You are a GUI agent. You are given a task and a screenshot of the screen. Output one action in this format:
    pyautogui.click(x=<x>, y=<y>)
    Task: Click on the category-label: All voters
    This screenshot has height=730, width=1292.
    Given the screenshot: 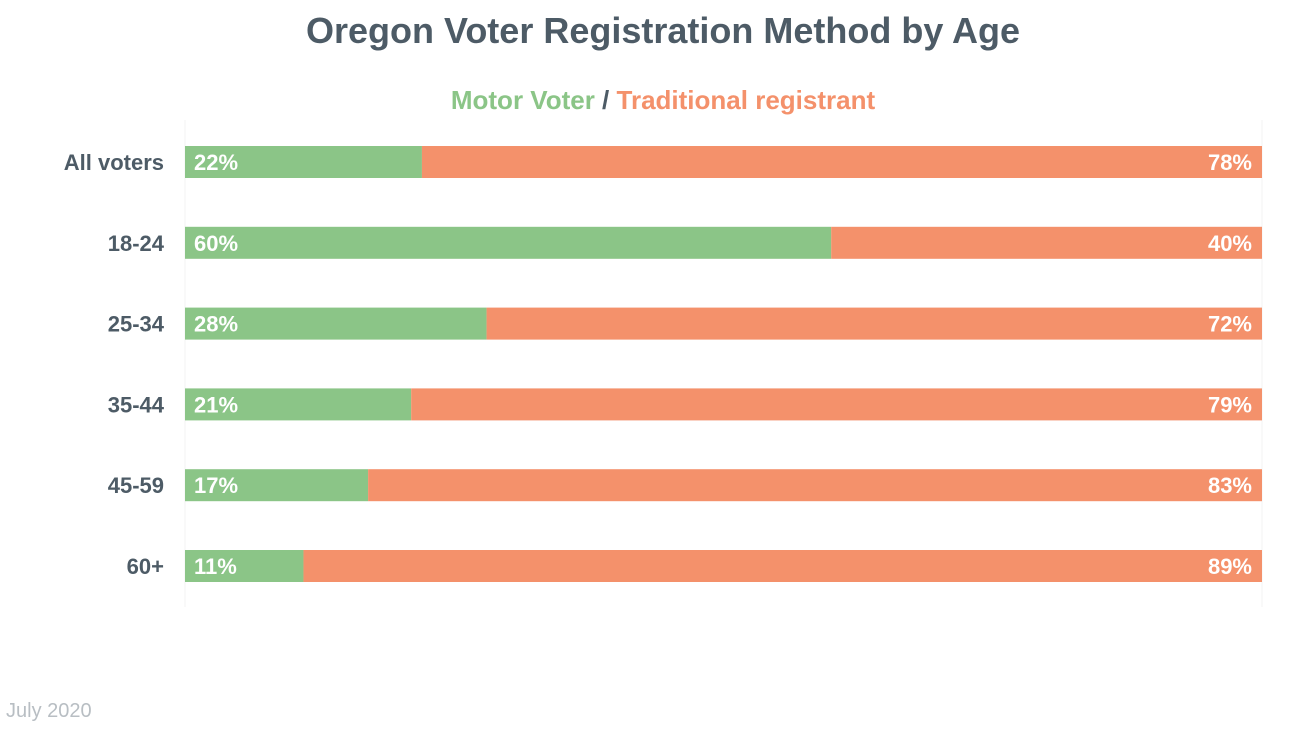 What is the action you would take?
    pyautogui.click(x=114, y=162)
    